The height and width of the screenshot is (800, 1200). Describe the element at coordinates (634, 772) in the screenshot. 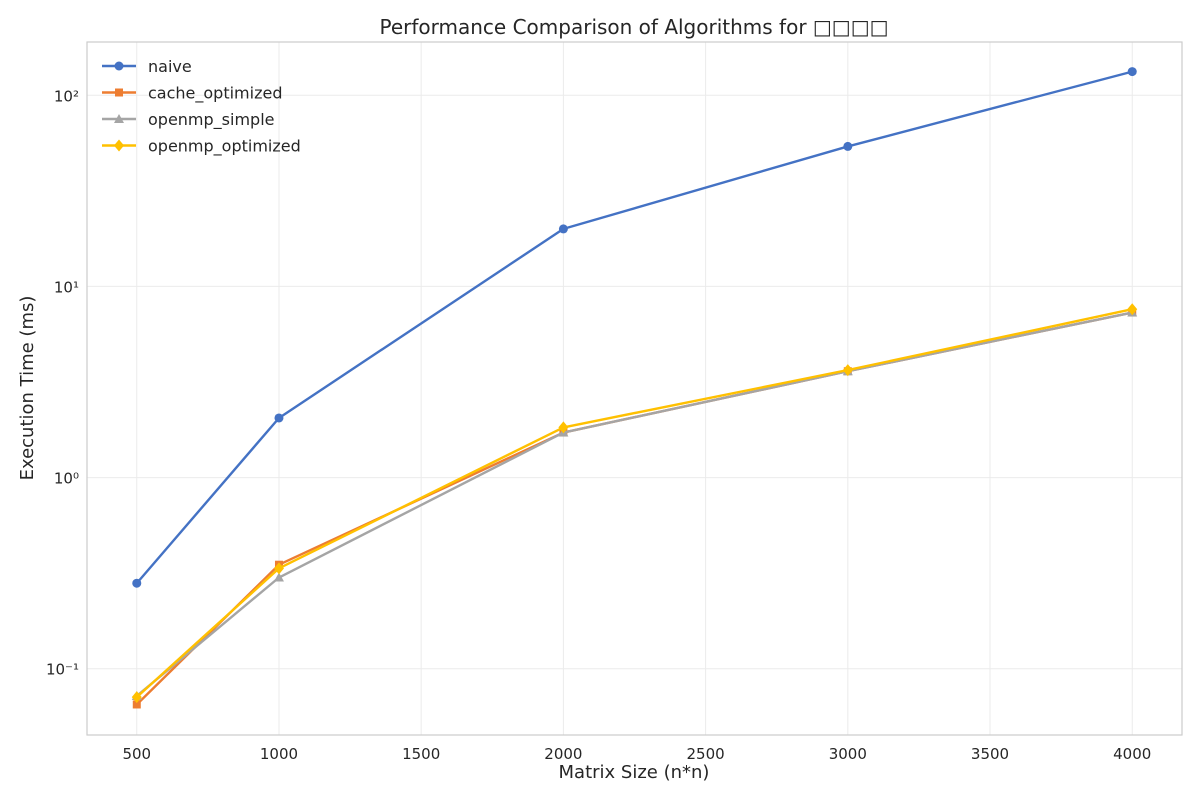

I see `x-axis-label: Matrix Size (n*n)` at that location.